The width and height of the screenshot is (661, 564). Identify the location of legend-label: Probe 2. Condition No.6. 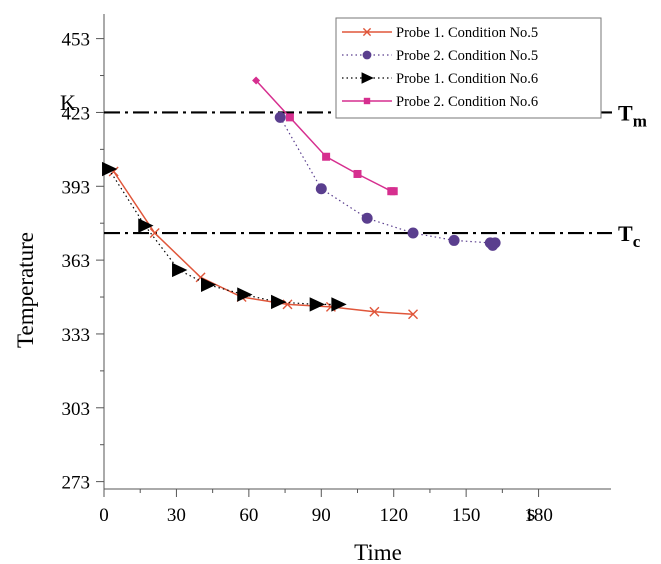
(467, 102).